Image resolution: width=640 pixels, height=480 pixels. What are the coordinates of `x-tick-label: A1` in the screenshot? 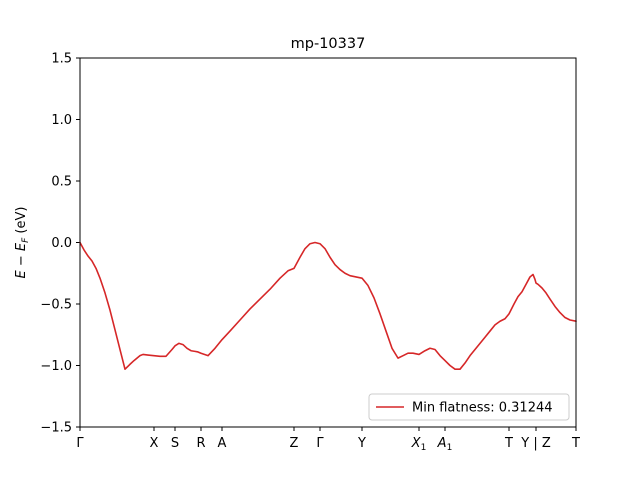 It's located at (445, 444).